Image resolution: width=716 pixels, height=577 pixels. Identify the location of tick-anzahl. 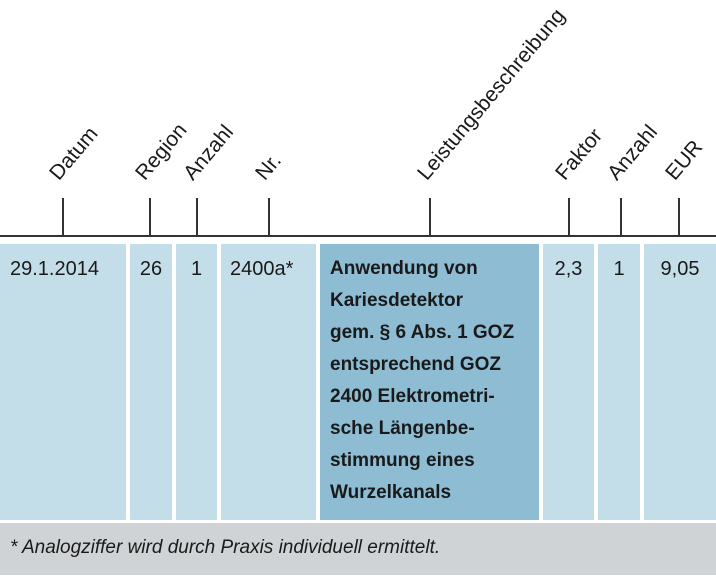
(197, 217).